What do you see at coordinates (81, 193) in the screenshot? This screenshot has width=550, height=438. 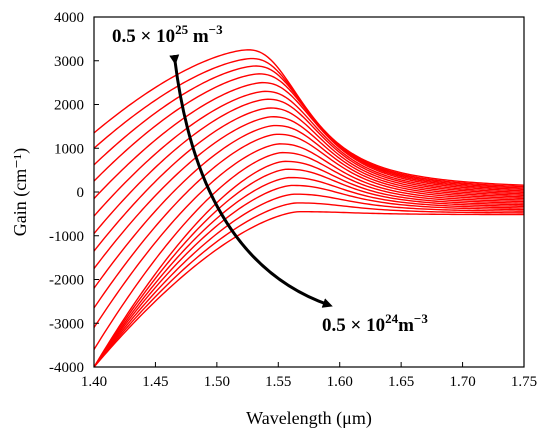 I see `y-tick-label: 0` at bounding box center [81, 193].